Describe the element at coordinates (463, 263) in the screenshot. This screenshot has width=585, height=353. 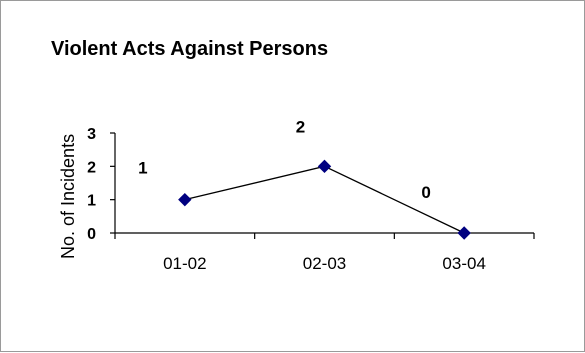
I see `x-tick-label: 03-04` at that location.